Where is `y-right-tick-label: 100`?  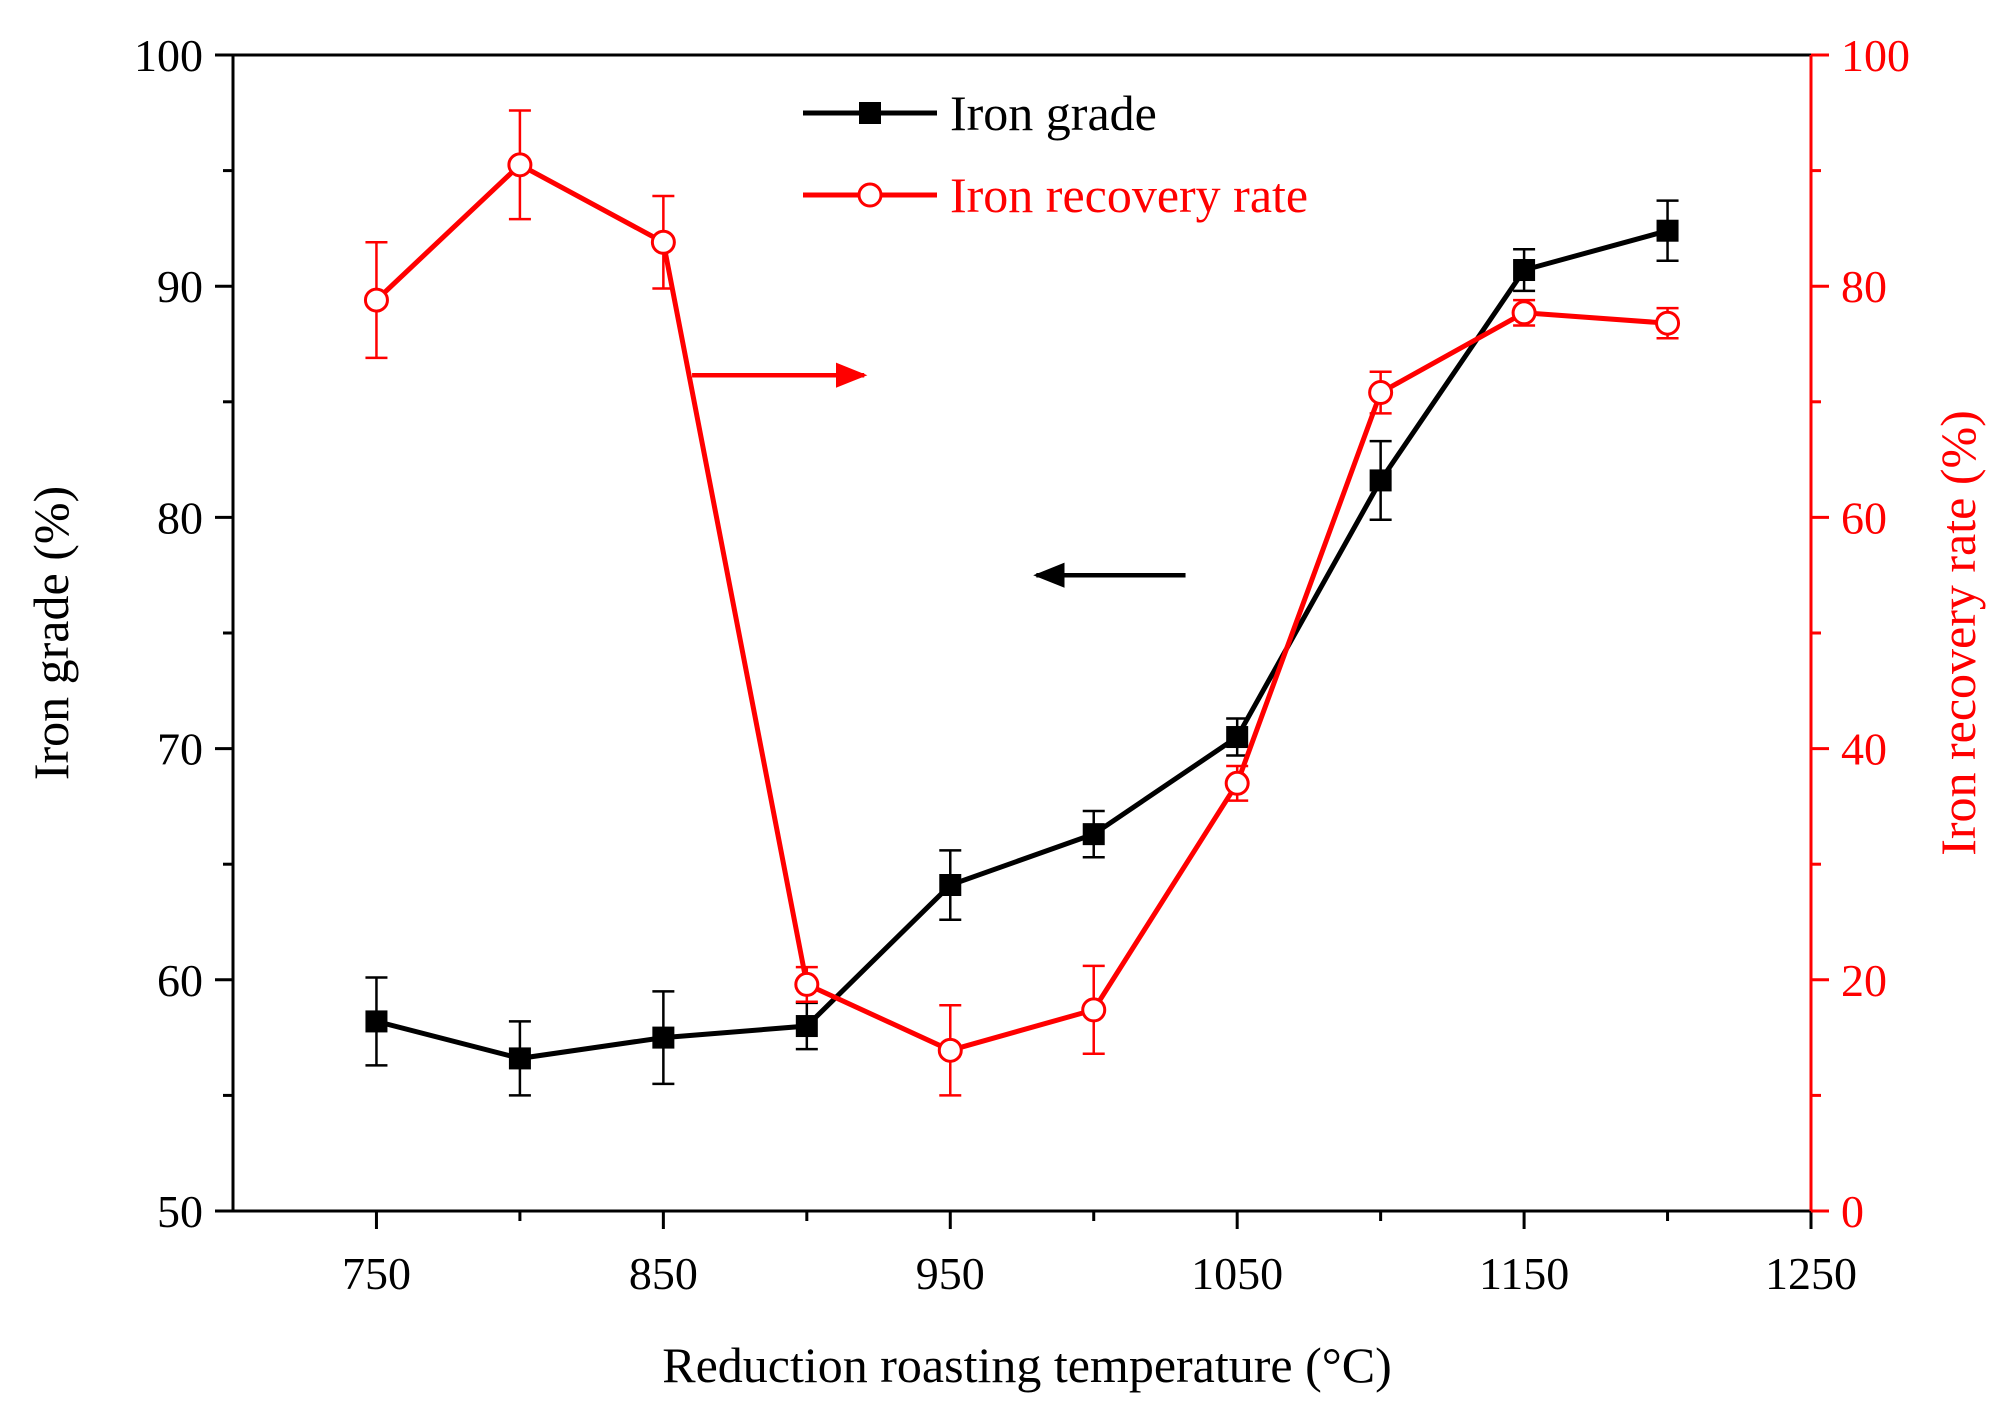 y-right-tick-label: 100 is located at coordinates (1875, 55).